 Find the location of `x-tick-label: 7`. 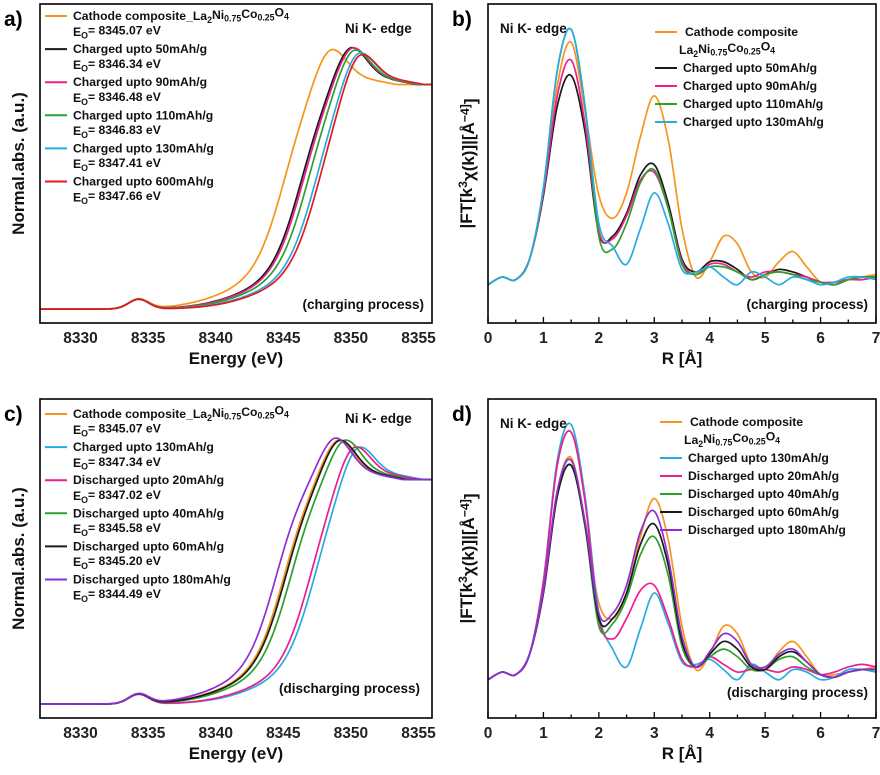

x-tick-label: 7 is located at coordinates (876, 338).